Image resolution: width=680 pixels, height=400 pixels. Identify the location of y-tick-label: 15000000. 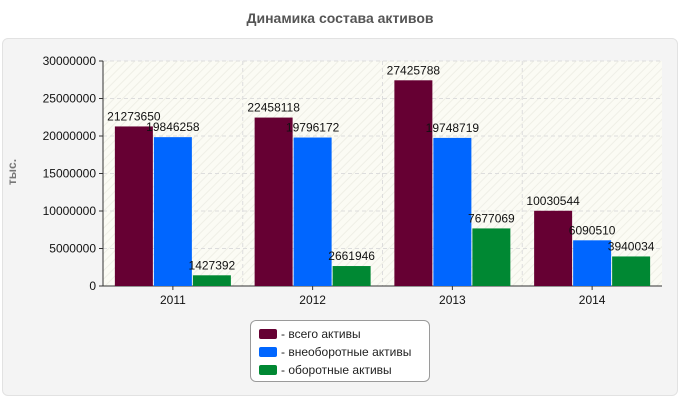
(70, 174).